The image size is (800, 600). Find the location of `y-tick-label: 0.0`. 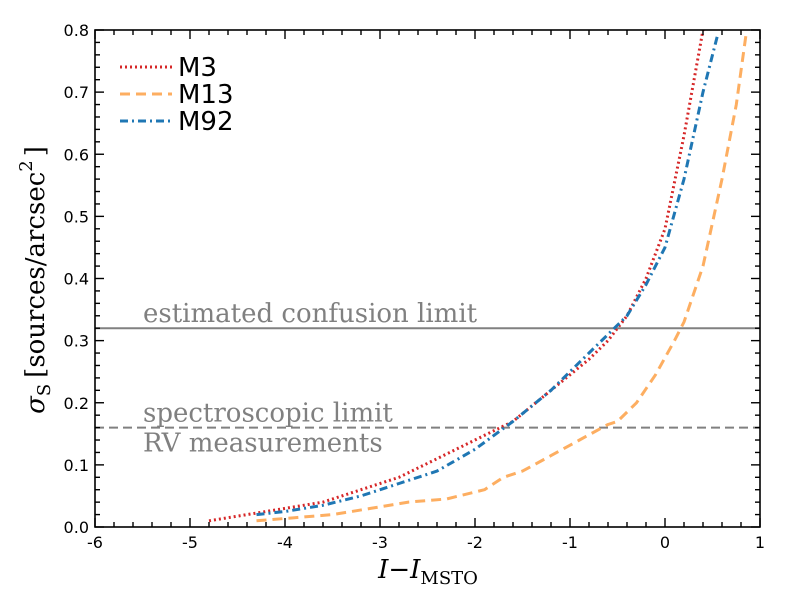

y-tick-label: 0.0 is located at coordinates (76, 527).